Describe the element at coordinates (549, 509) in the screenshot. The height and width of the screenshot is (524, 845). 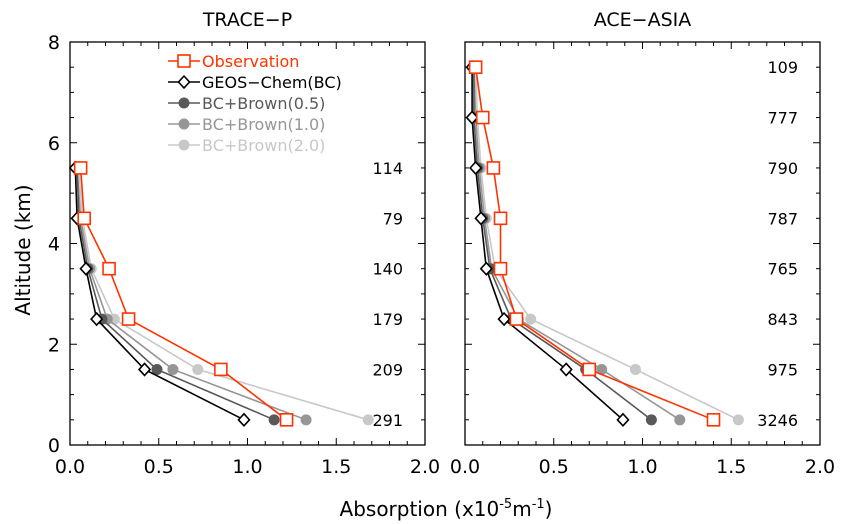
I see `x-axis-label-end: )` at that location.